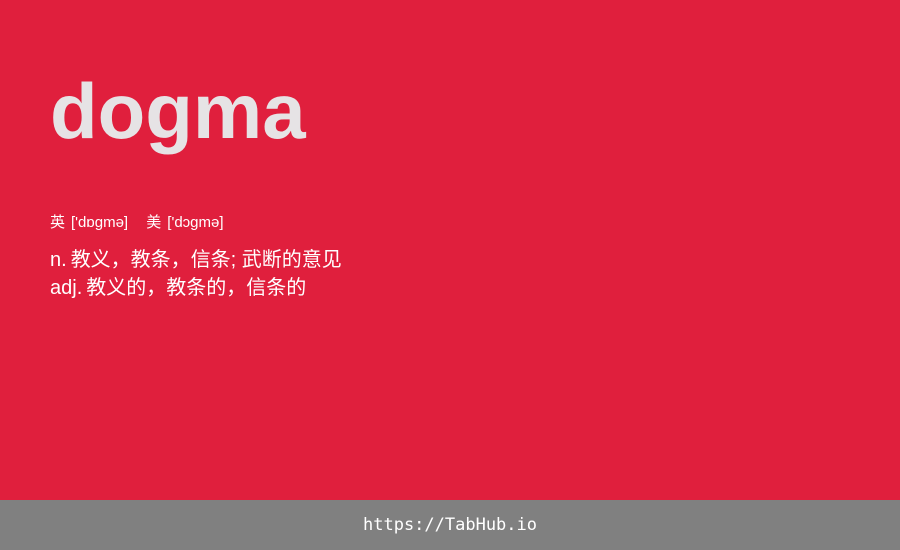 This screenshot has height=550, width=900. Describe the element at coordinates (206, 260) in the screenshot. I see `definition-noun-meaning: 教义，教条，信条; 武断的意见` at that location.